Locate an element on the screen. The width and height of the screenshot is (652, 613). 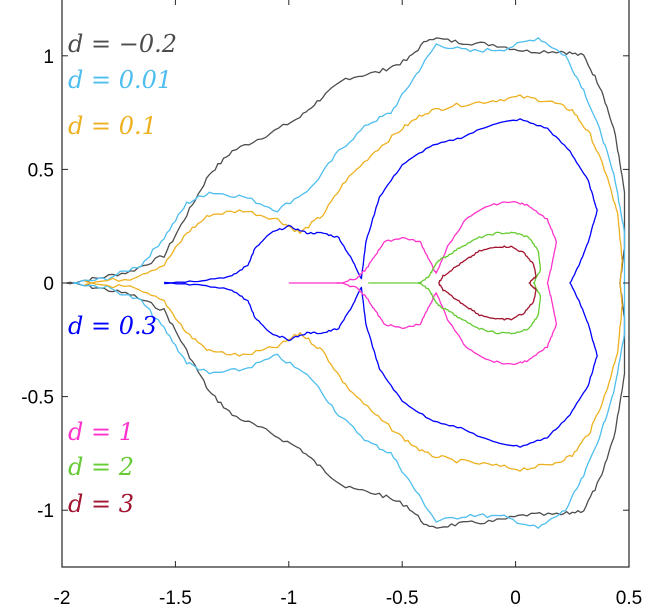
y-tick-label: 1 is located at coordinates (48, 57).